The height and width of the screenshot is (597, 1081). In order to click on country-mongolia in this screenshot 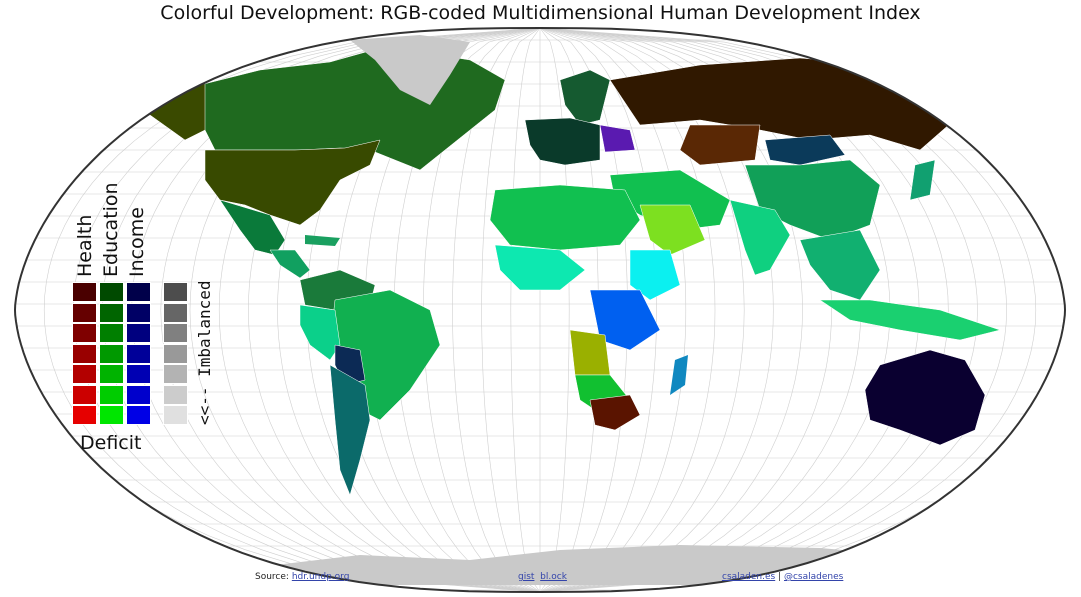, I will do `click(805, 150)`.